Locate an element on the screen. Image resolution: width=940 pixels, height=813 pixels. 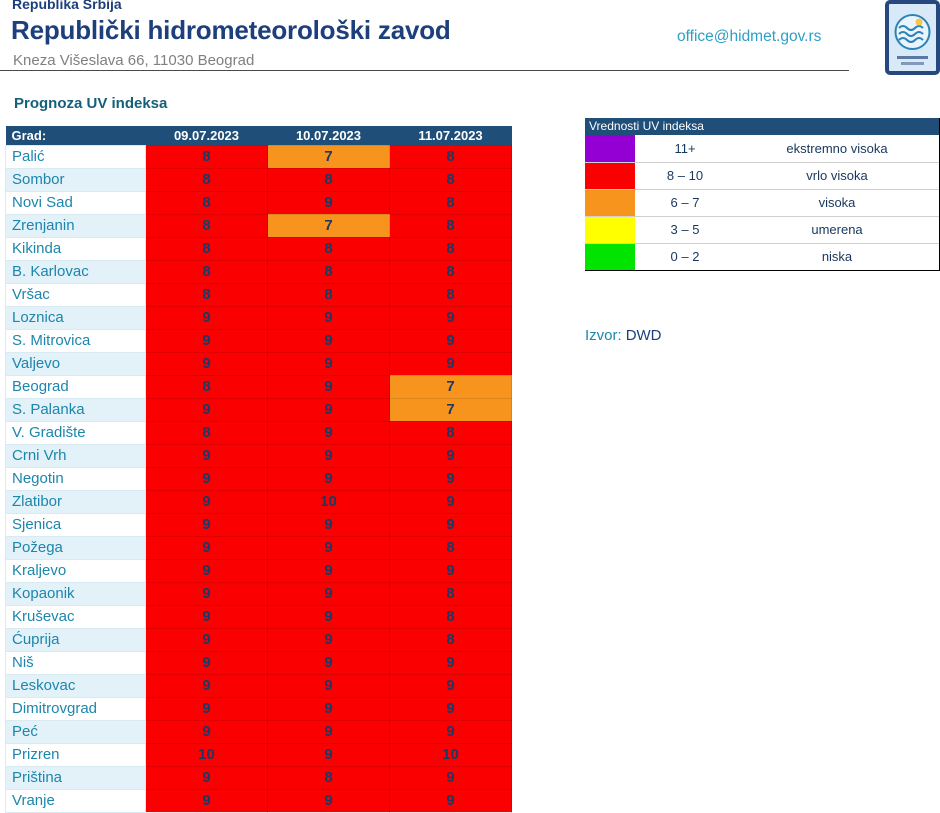
legend-range: 11+ is located at coordinates (685, 148).